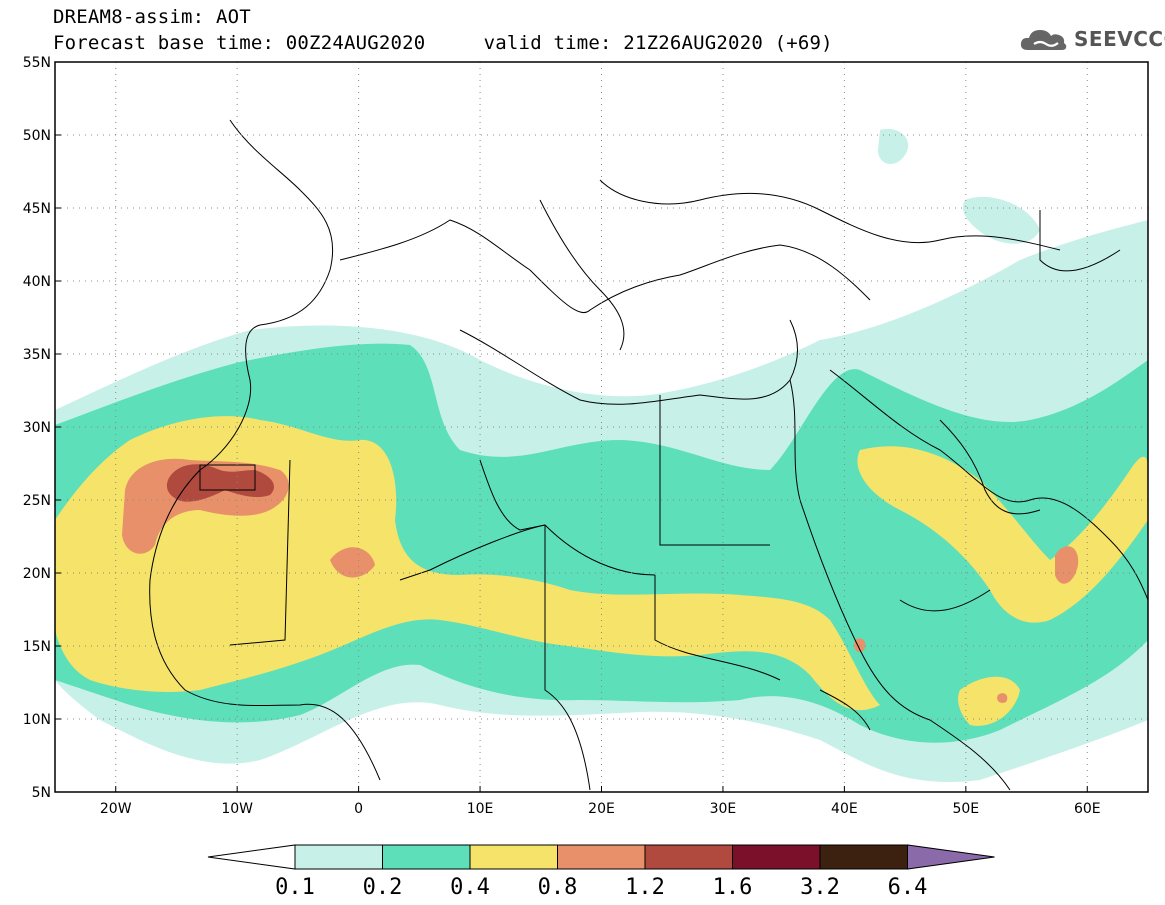 The image size is (1165, 905). I want to click on colorbar-label: 0.8, so click(558, 887).